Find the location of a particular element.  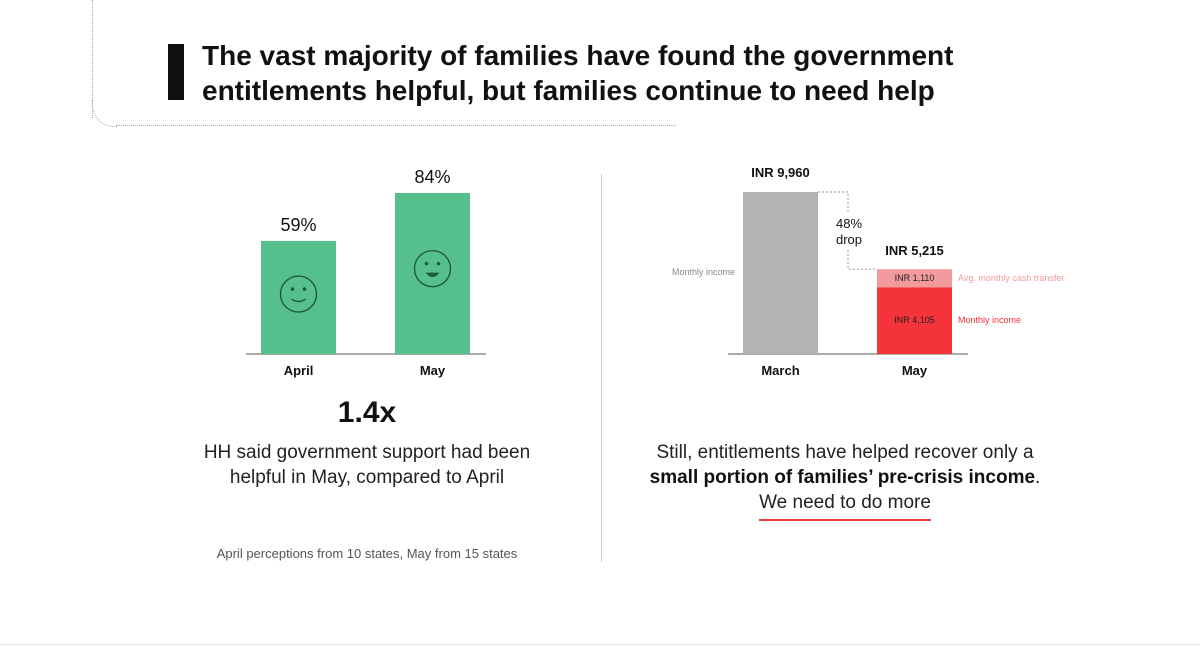

x-tick-label: March is located at coordinates (780, 370).